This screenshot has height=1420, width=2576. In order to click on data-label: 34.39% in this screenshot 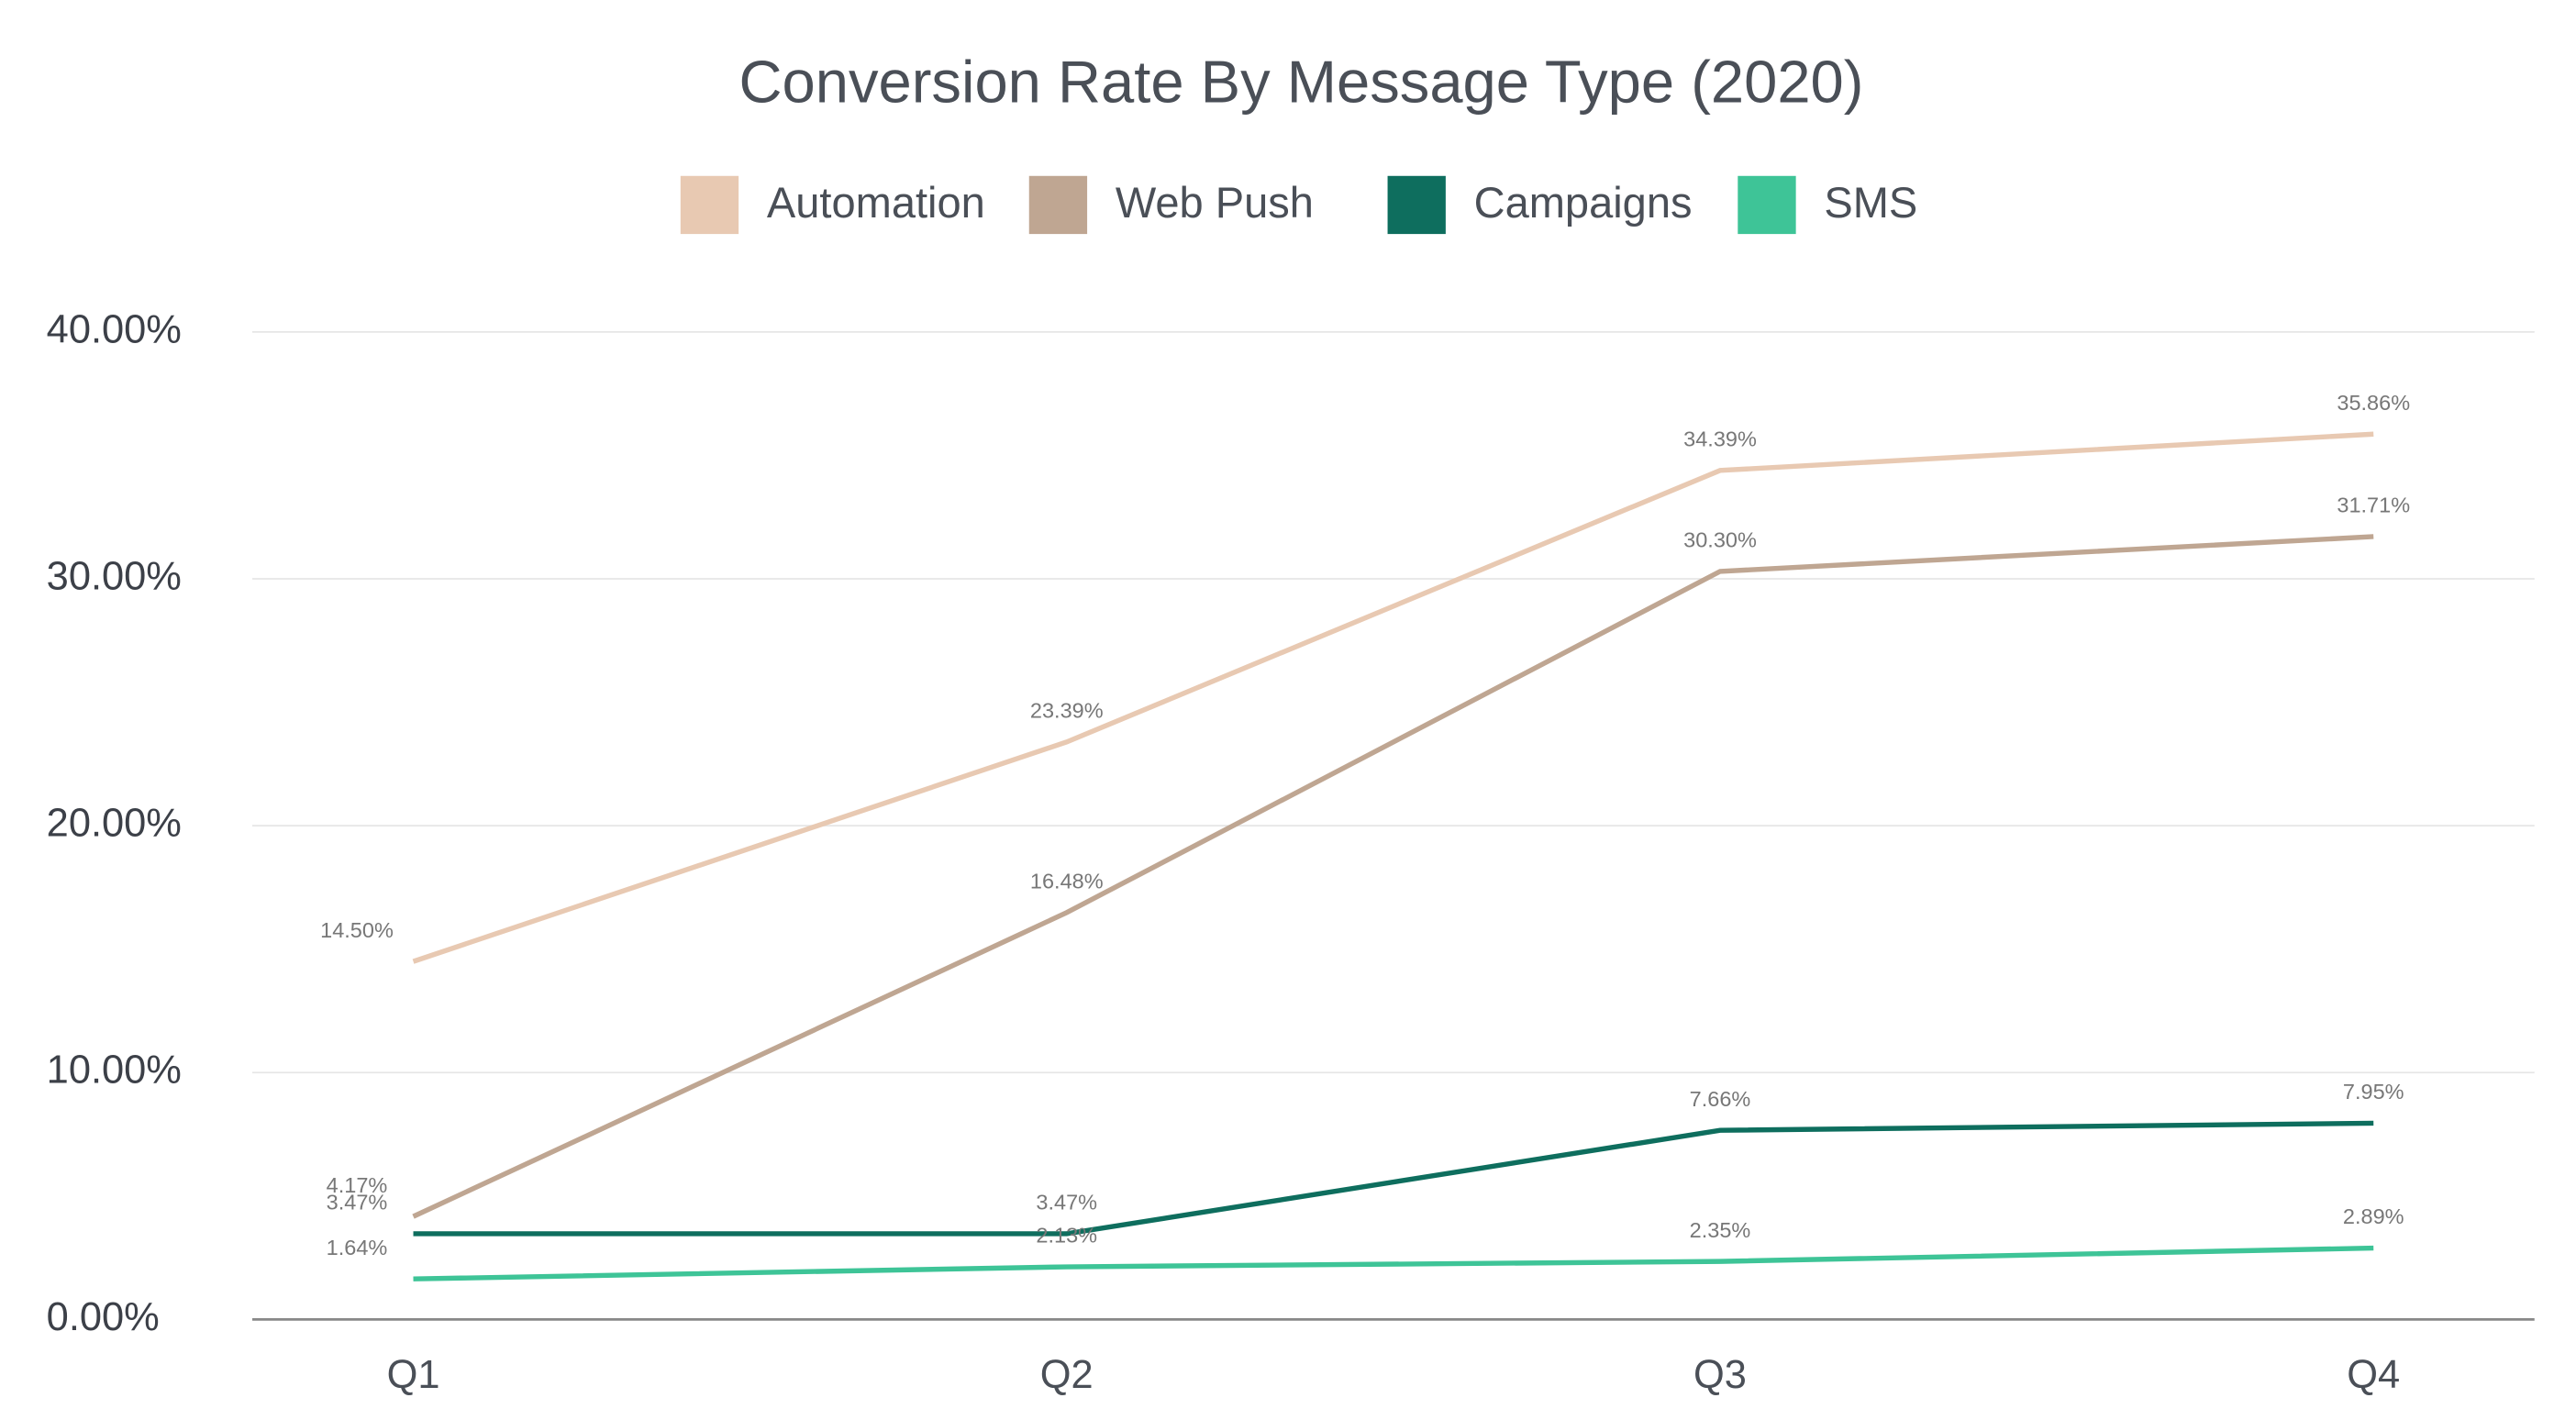, I will do `click(1720, 439)`.